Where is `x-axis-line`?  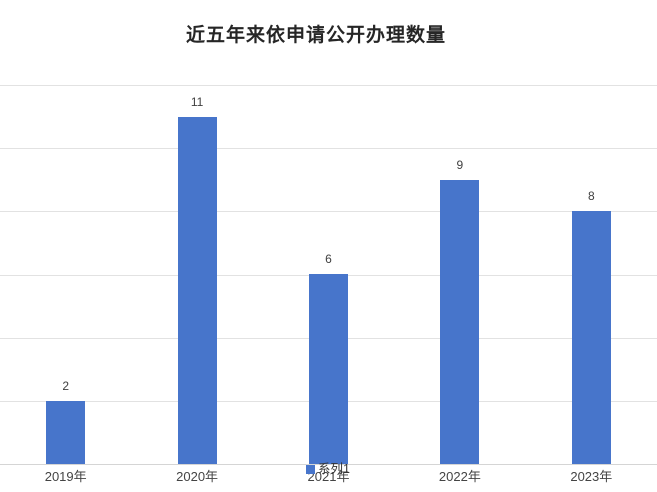 x-axis-line is located at coordinates (328, 464).